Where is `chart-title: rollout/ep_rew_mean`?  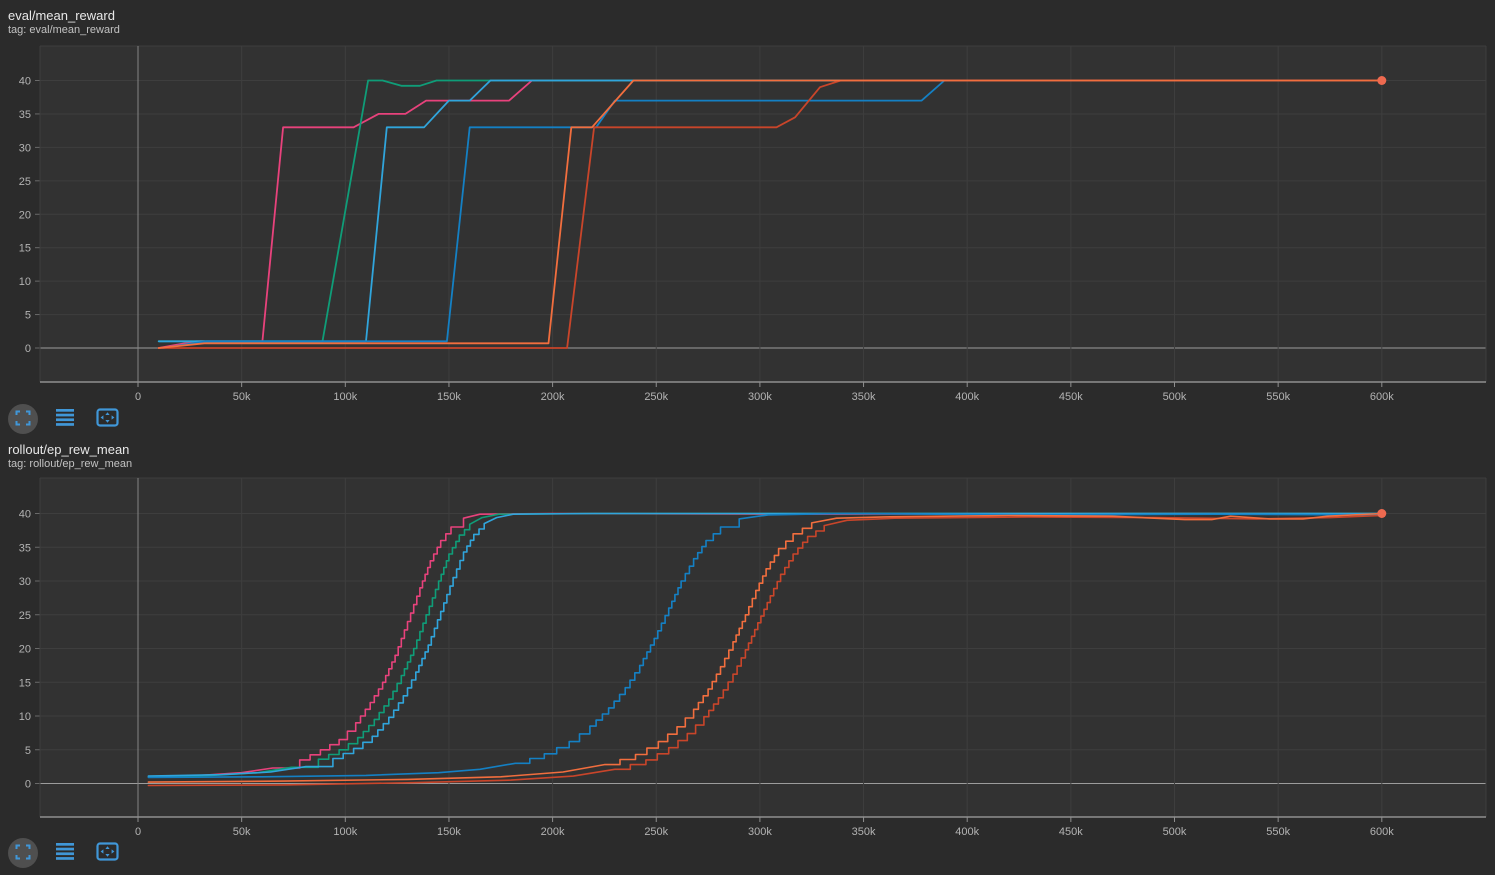 chart-title: rollout/ep_rew_mean is located at coordinates (69, 449).